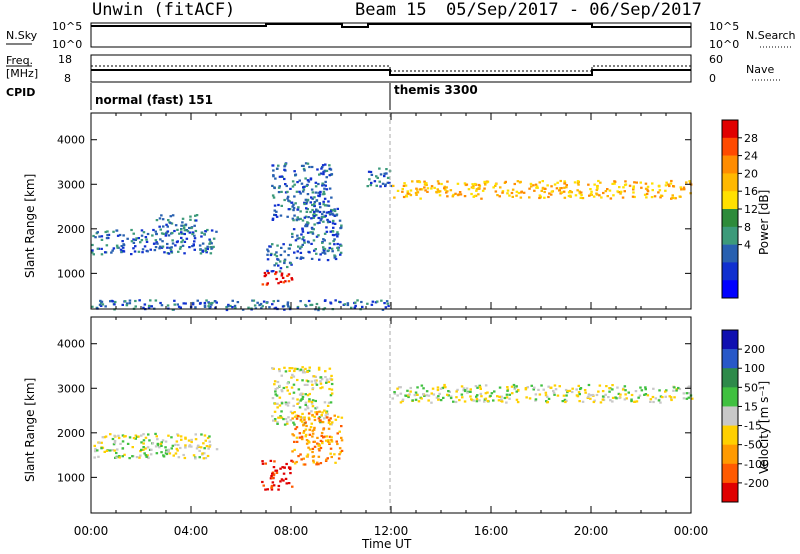  I want to click on power-ylabel: Slant Range [km], so click(30, 226).